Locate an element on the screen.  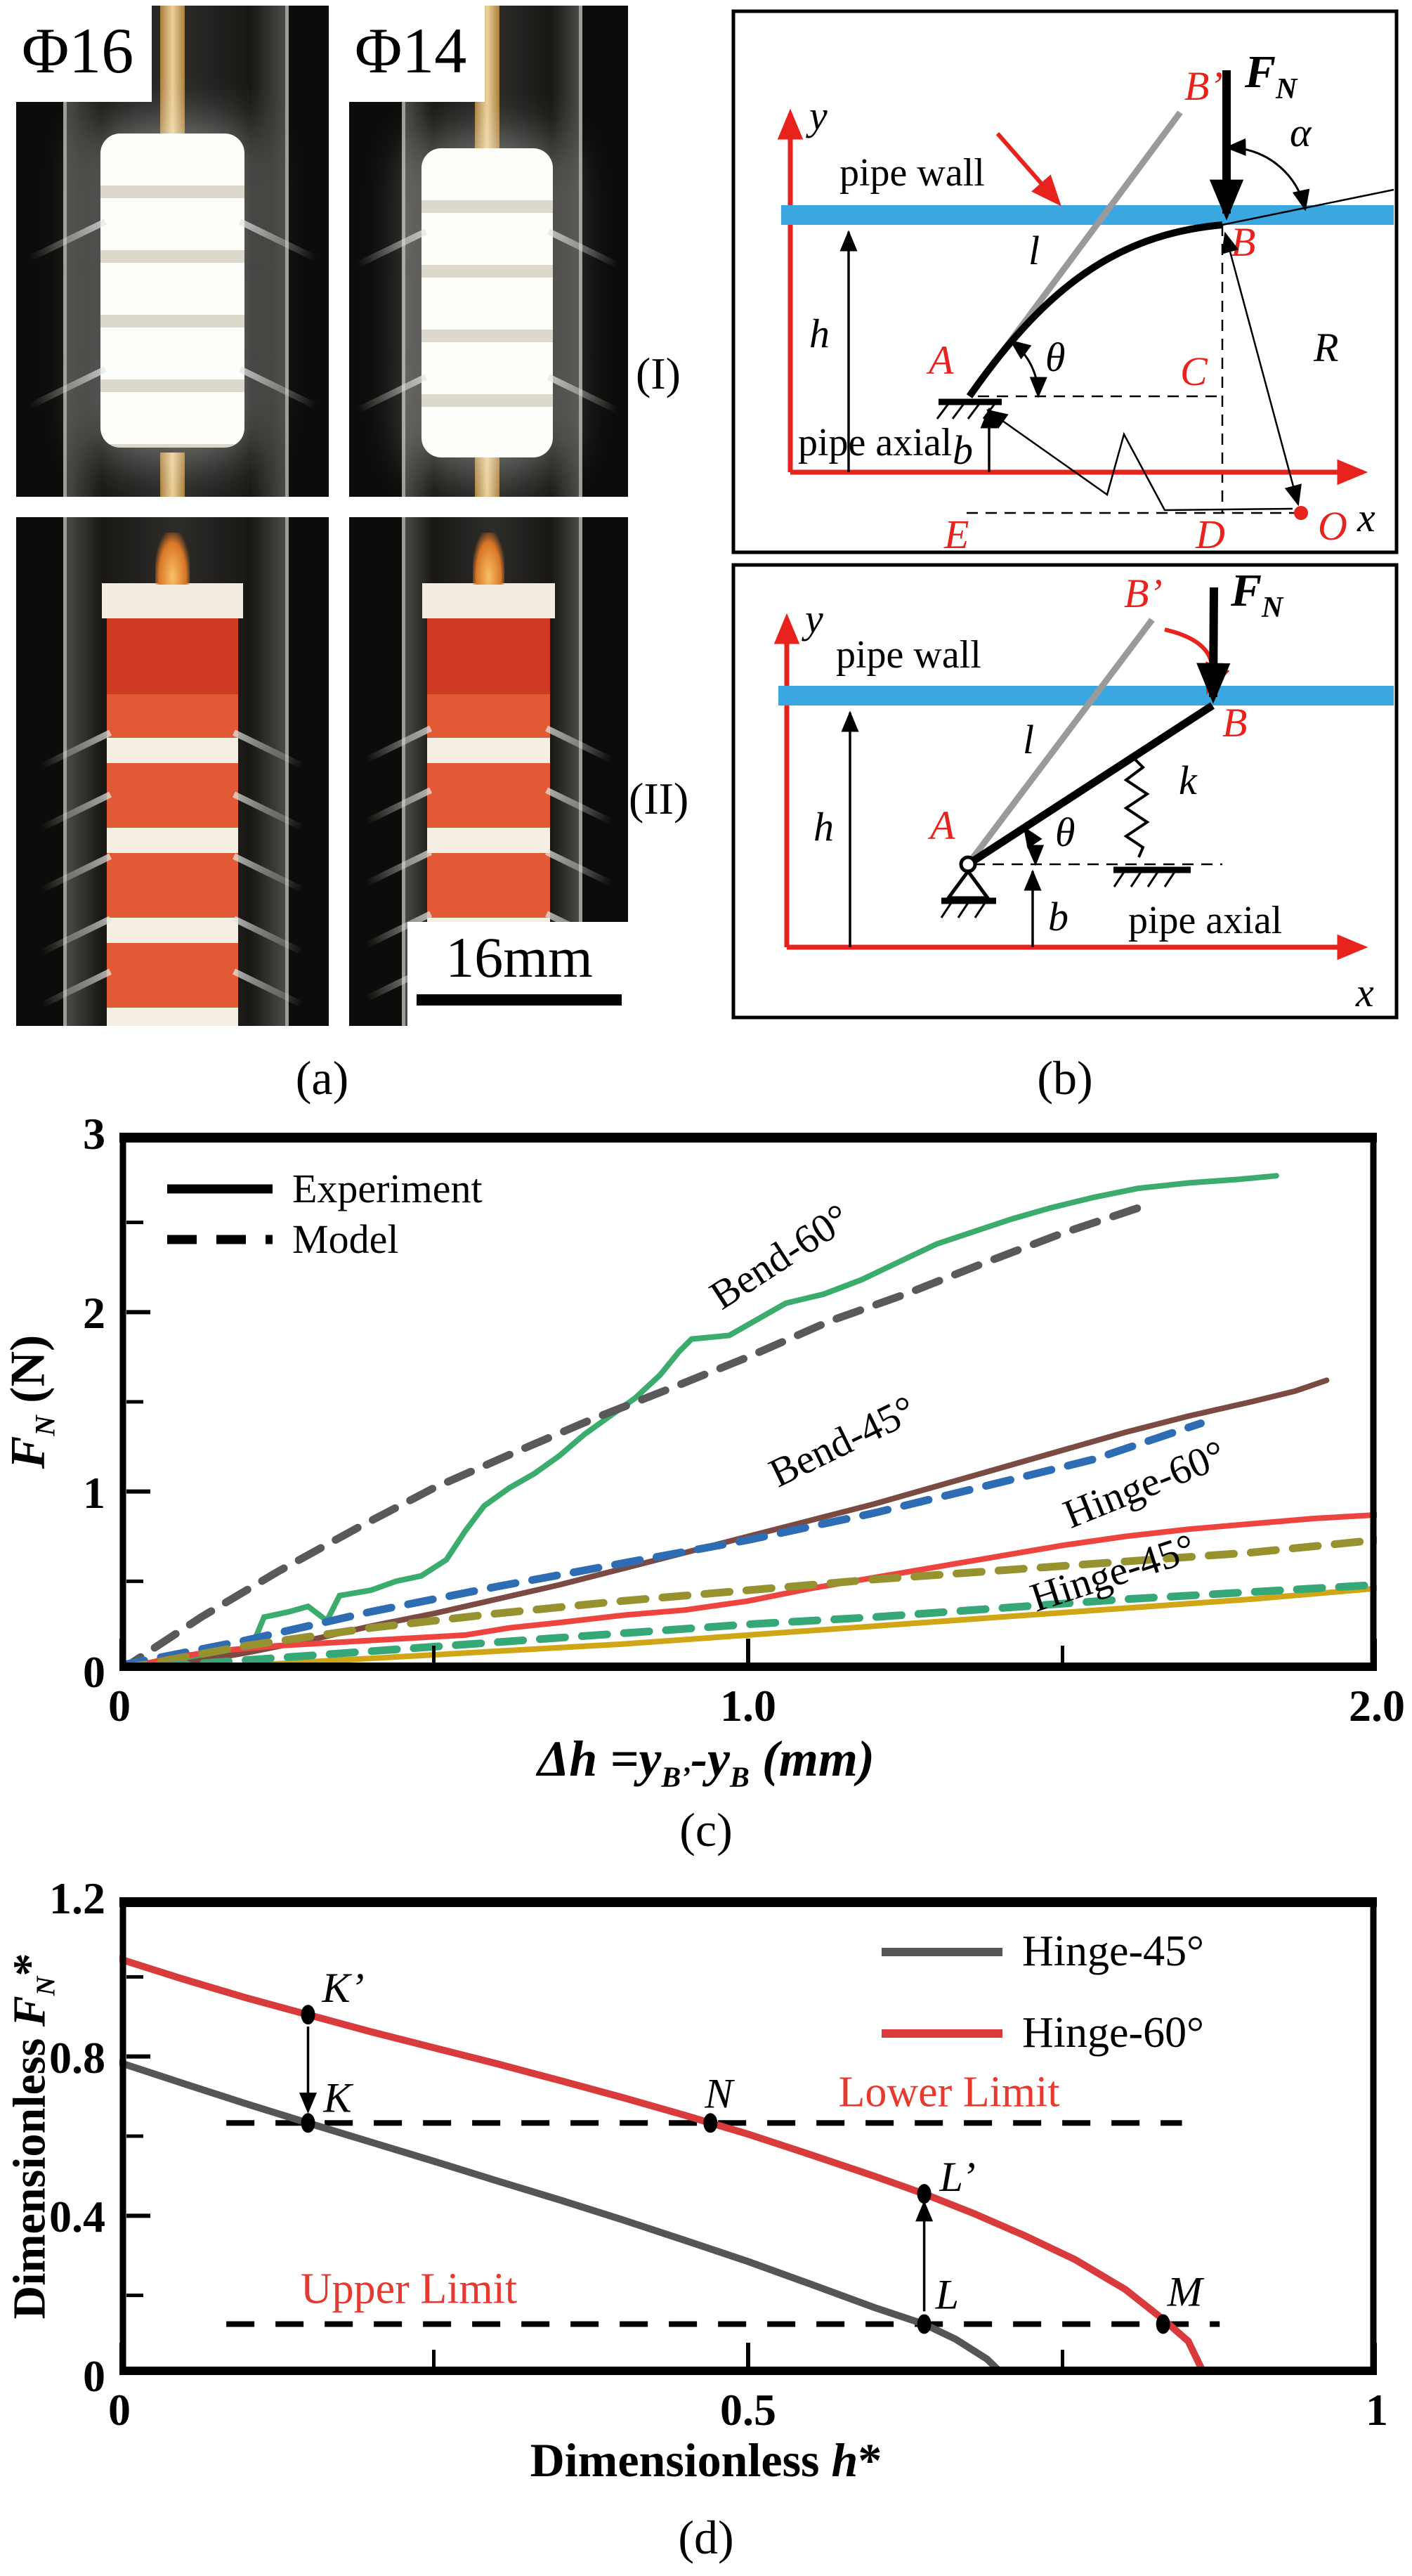
spring-constant-k: k is located at coordinates (1188, 780).